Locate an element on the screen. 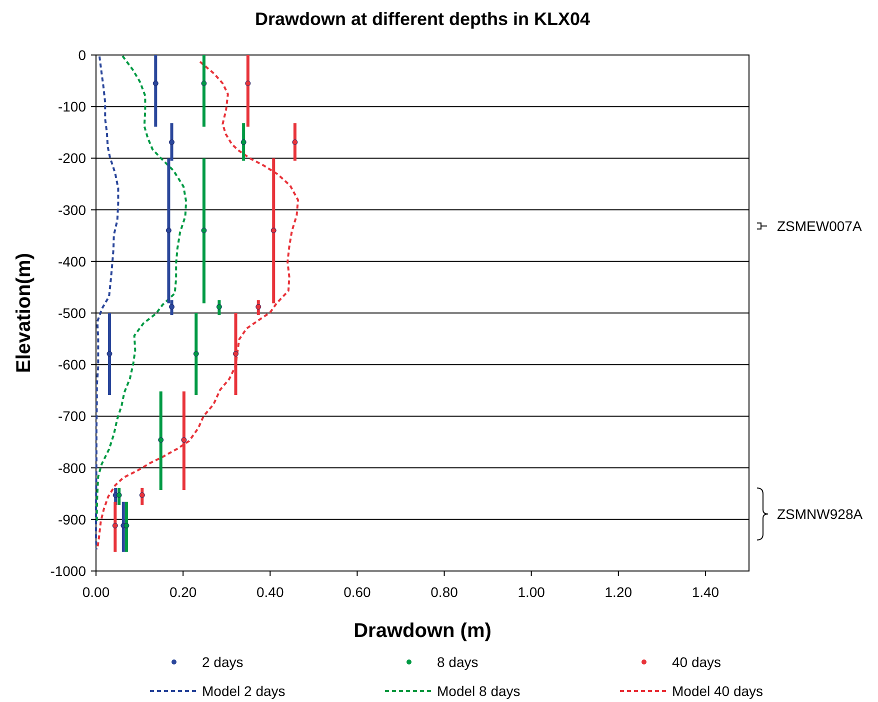 This screenshot has width=878, height=702. y-tick-label: -300 is located at coordinates (72, 210).